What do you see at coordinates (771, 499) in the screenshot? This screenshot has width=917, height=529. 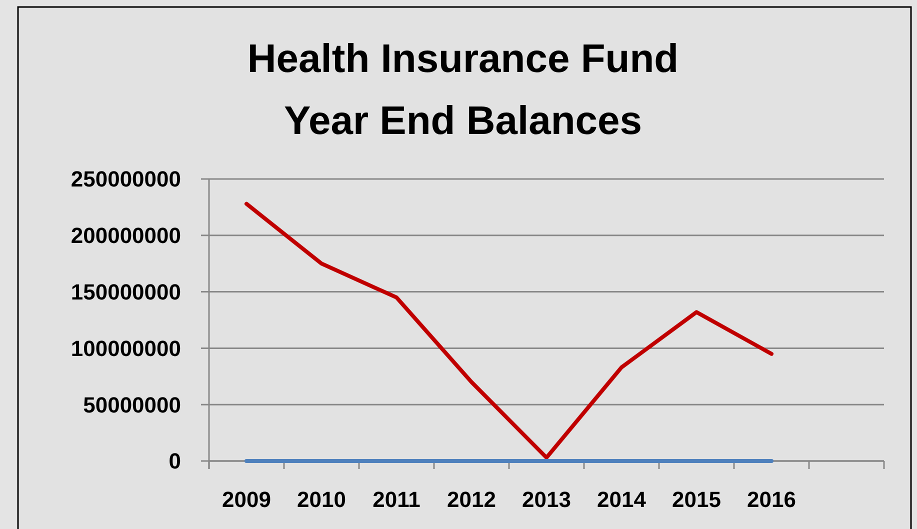 I see `x-tick-label: 2016` at bounding box center [771, 499].